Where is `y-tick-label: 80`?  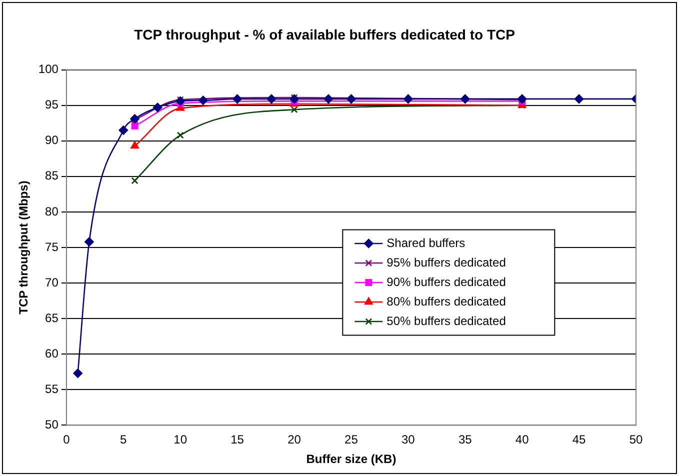 y-tick-label: 80 is located at coordinates (52, 211).